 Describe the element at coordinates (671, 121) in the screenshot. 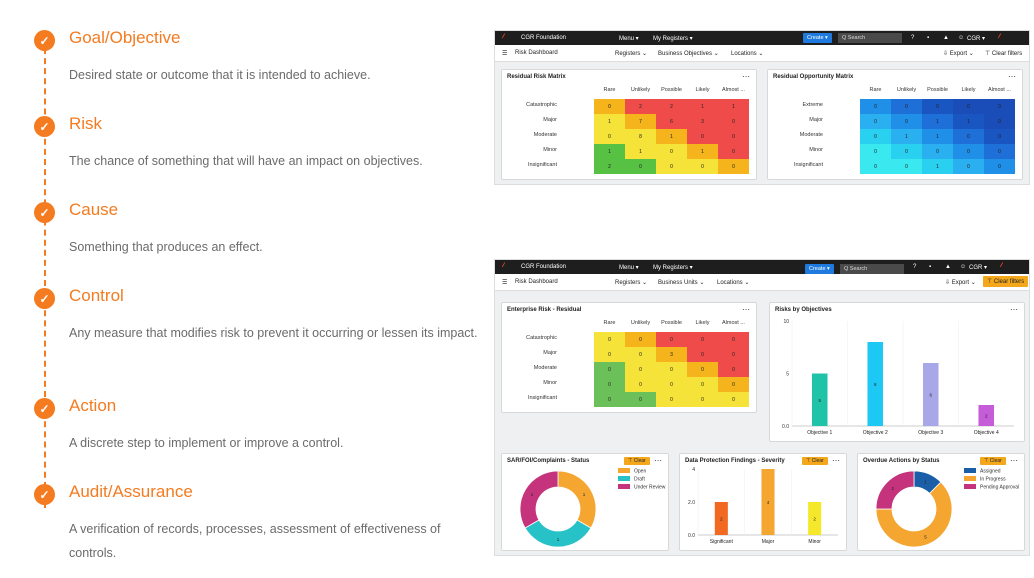

I see `matrix-cell: 6` at that location.